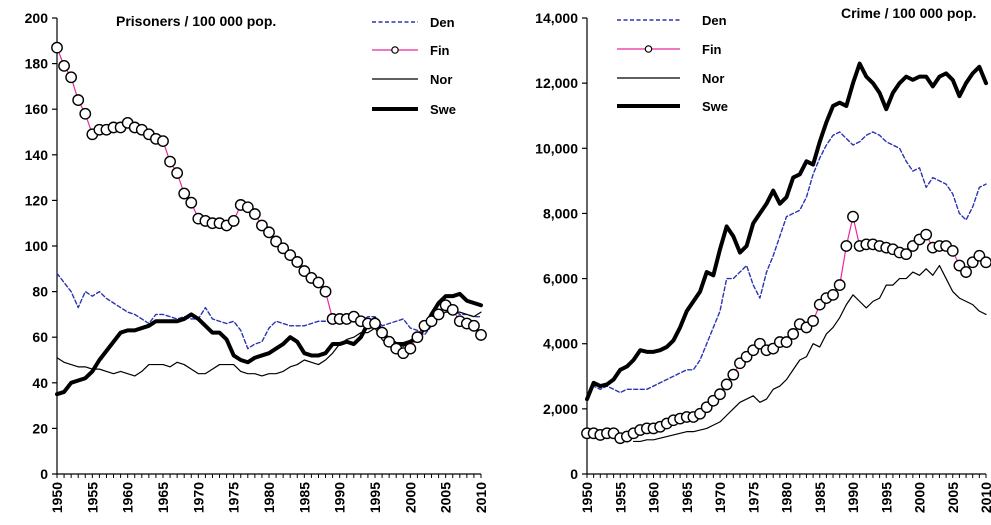 The image size is (991, 525). I want to click on y-tick-label: 60, so click(40, 337).